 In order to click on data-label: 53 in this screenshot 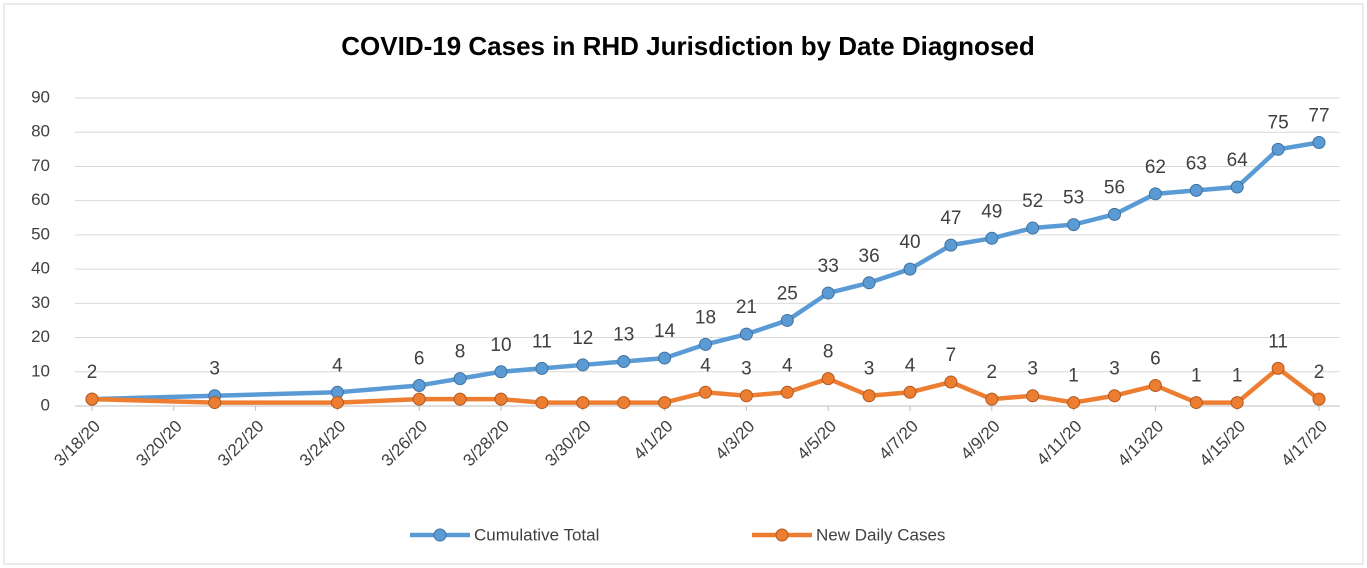, I will do `click(1073, 198)`.